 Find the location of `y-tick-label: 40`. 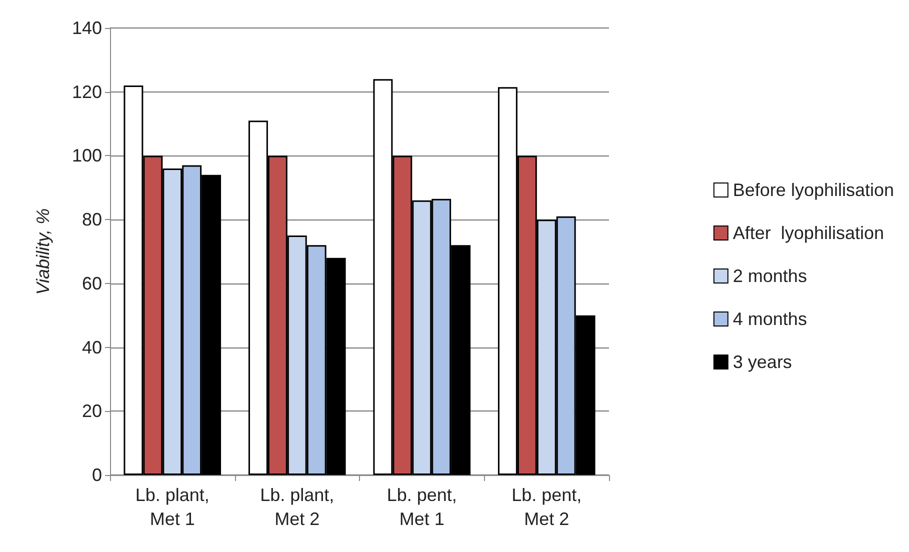

y-tick-label: 40 is located at coordinates (92, 347).